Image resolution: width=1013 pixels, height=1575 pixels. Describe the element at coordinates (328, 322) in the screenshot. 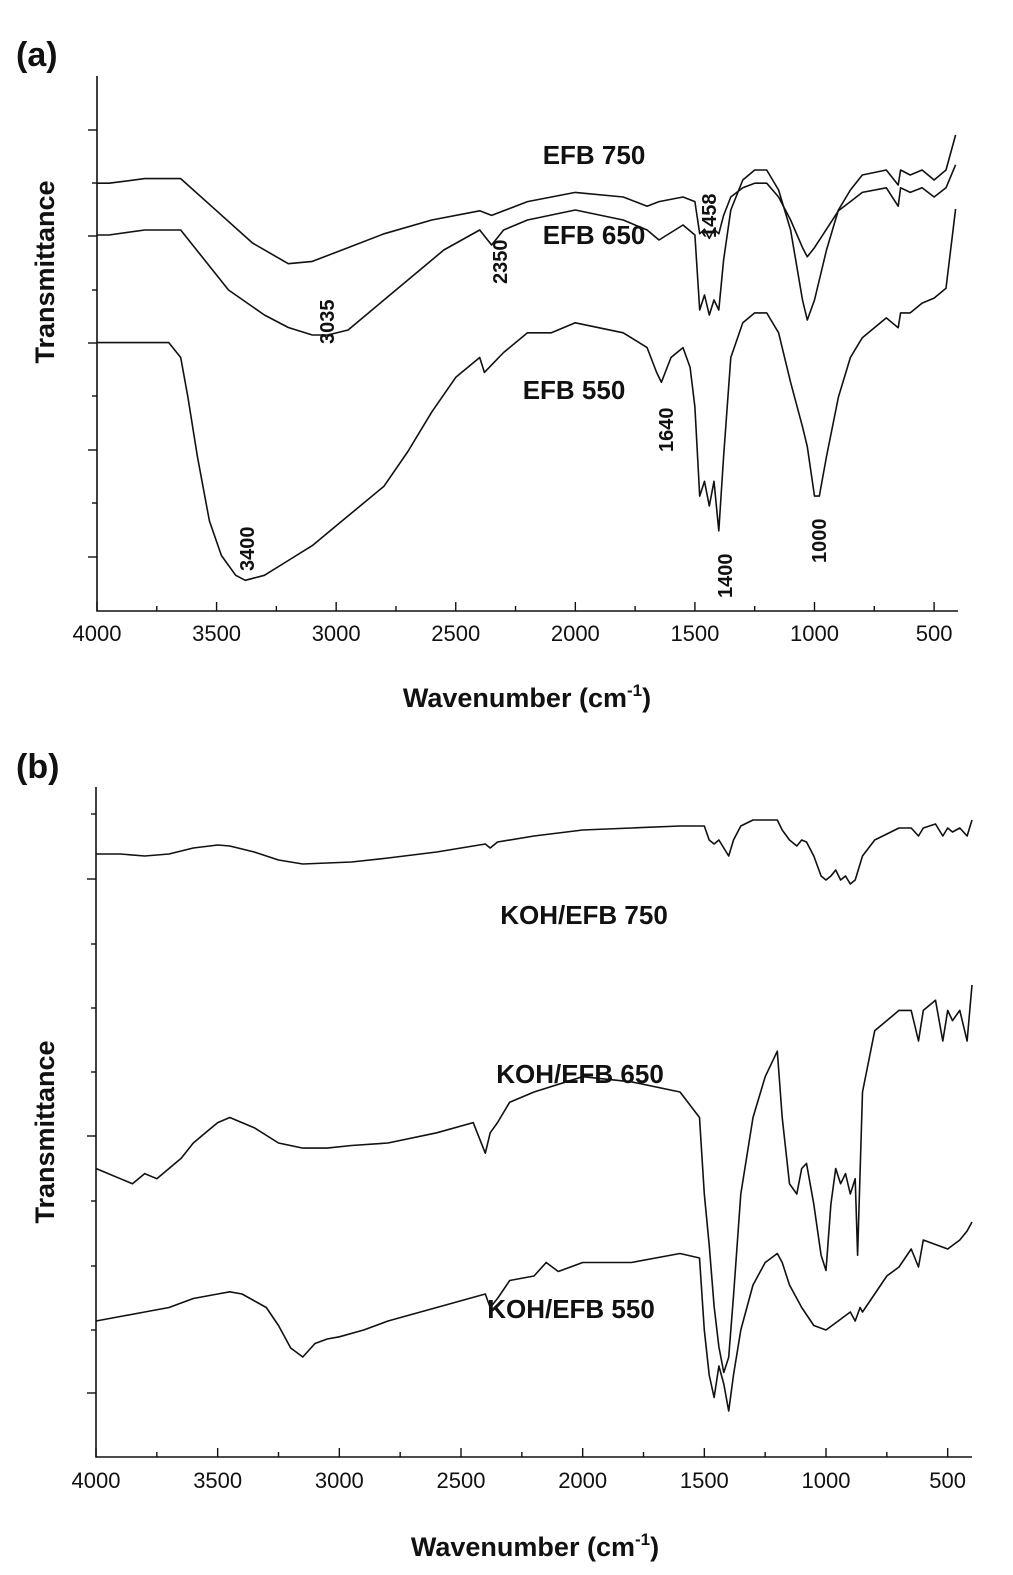

I see `peak-label-3035: 3035` at that location.